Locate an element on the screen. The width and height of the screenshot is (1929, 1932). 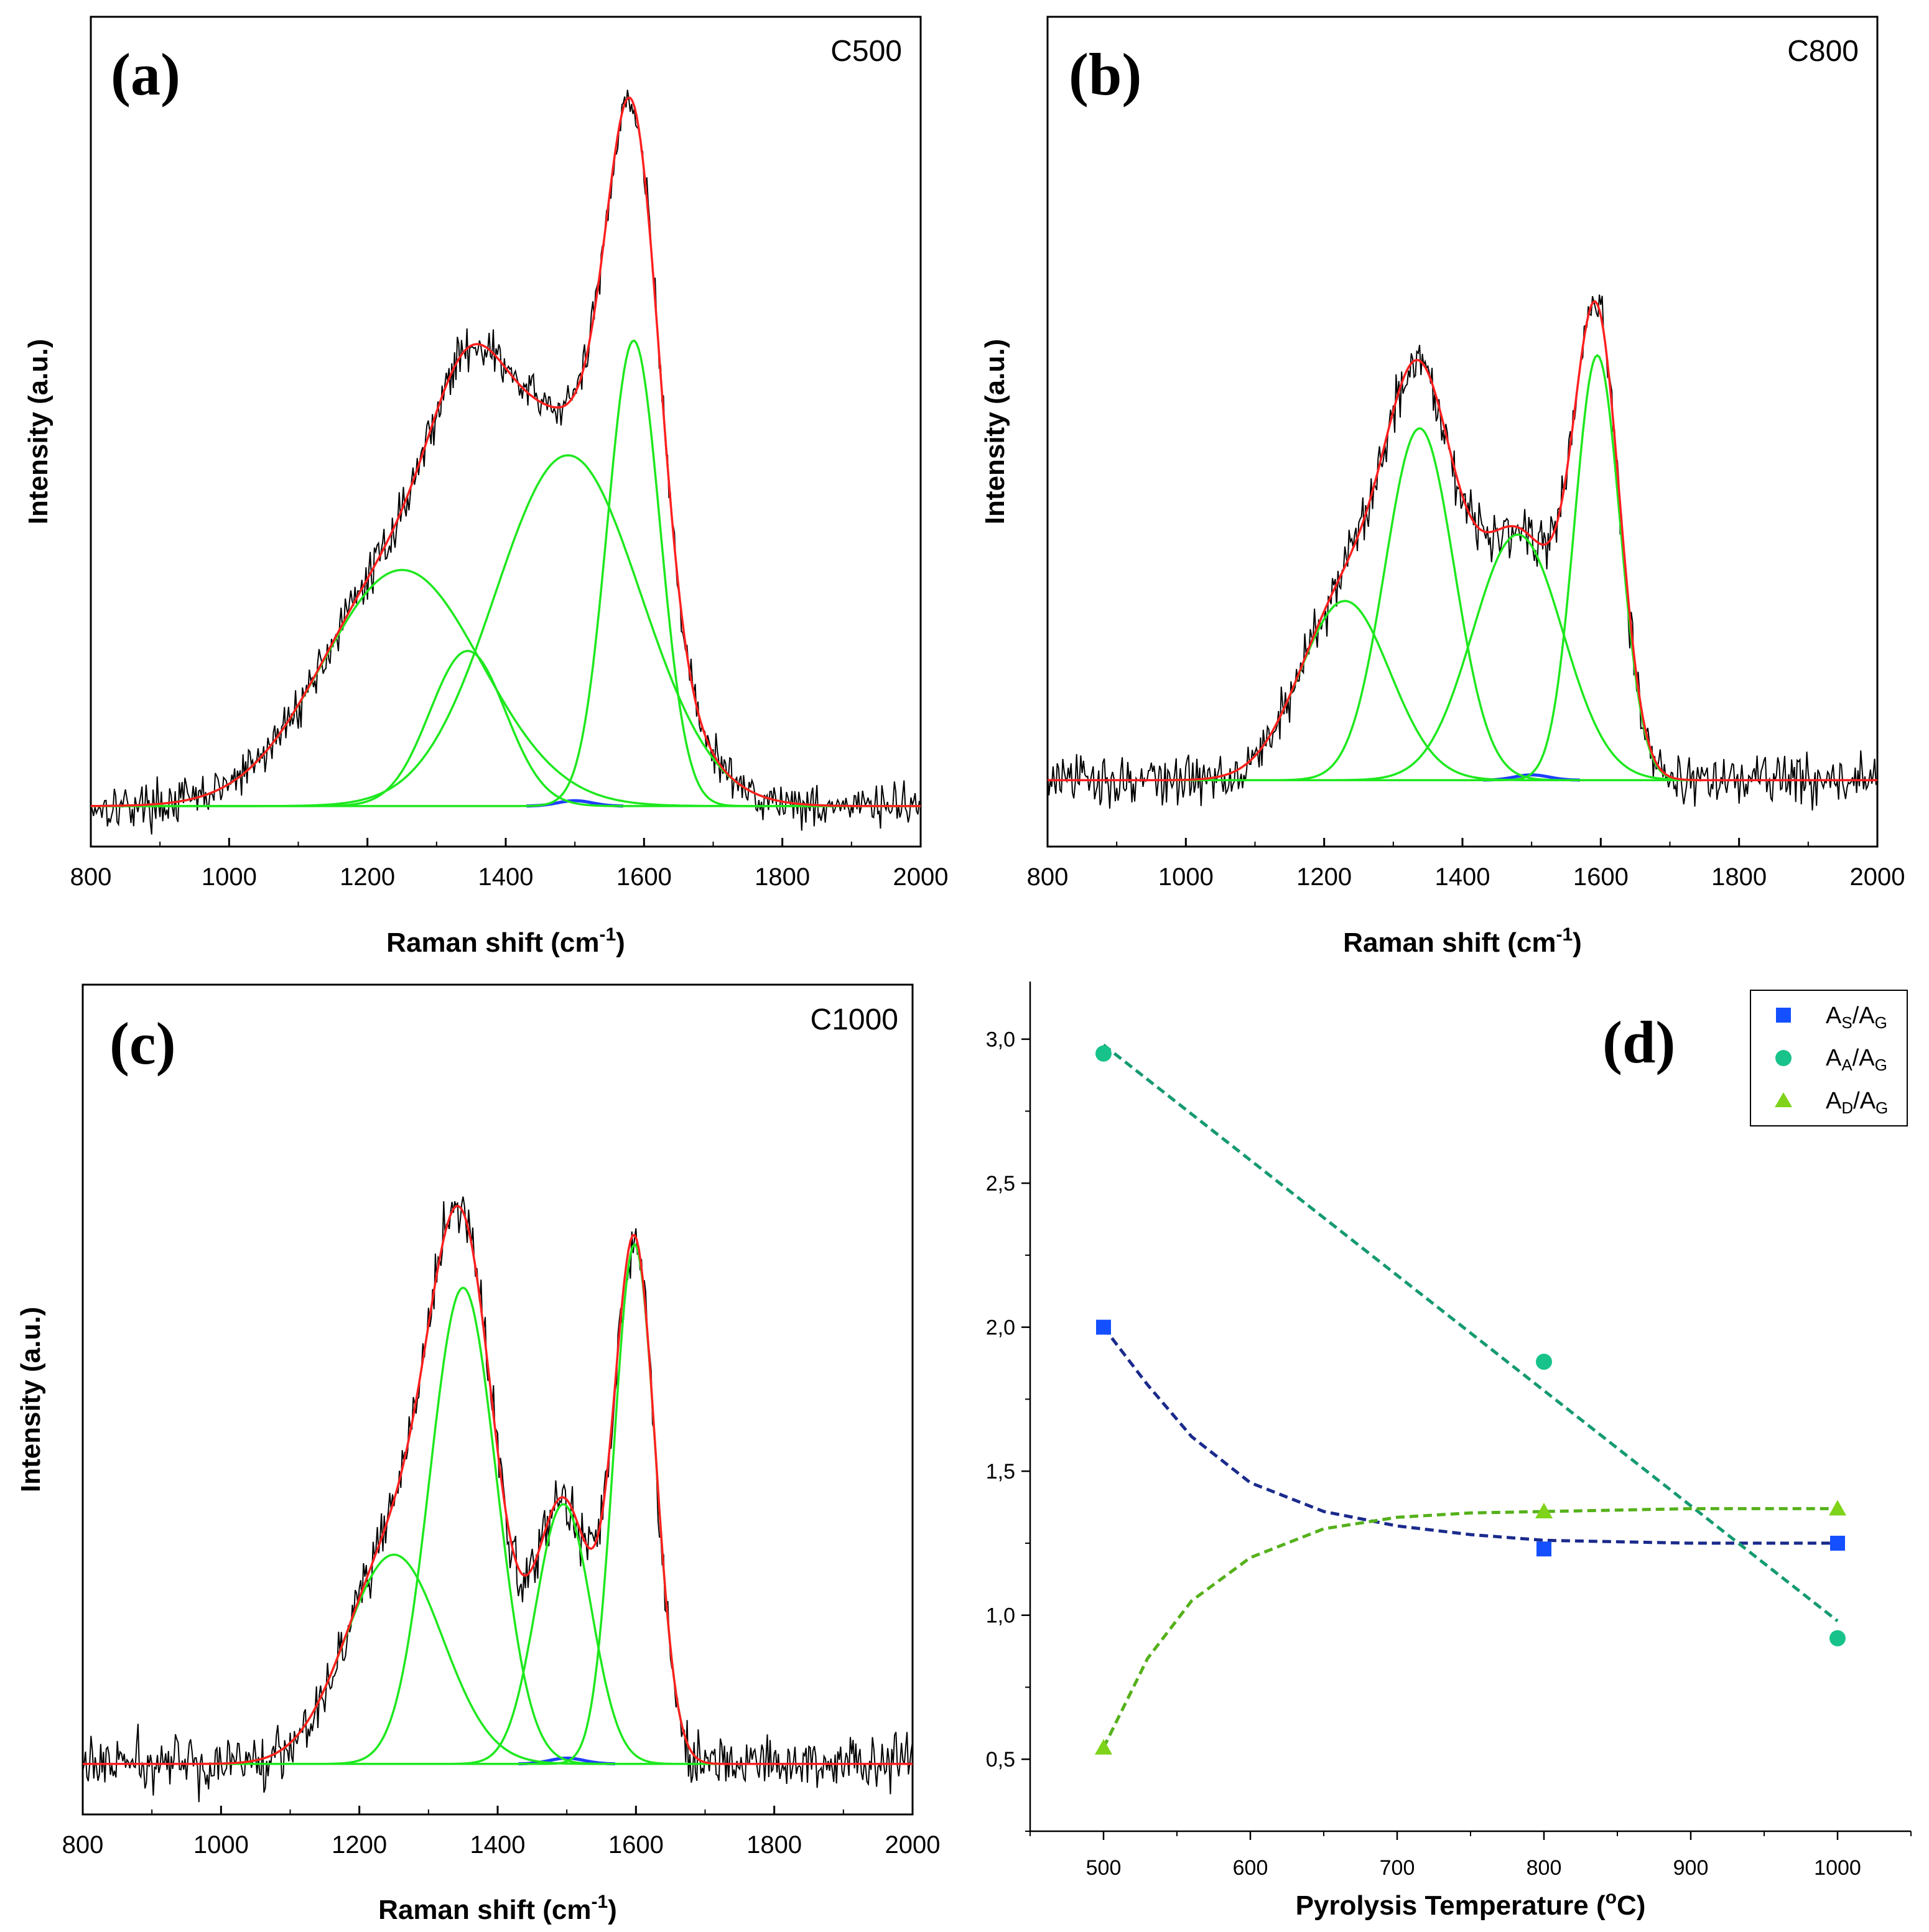
y-tick-label: 2,5 is located at coordinates (1001, 1184).